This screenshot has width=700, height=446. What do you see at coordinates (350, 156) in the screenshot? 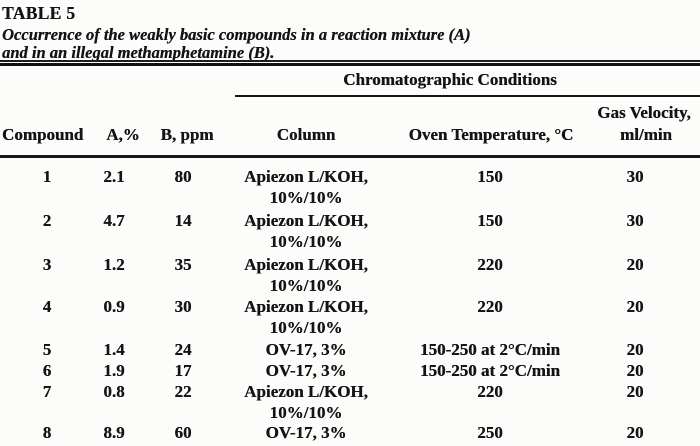
I see `header-rule` at bounding box center [350, 156].